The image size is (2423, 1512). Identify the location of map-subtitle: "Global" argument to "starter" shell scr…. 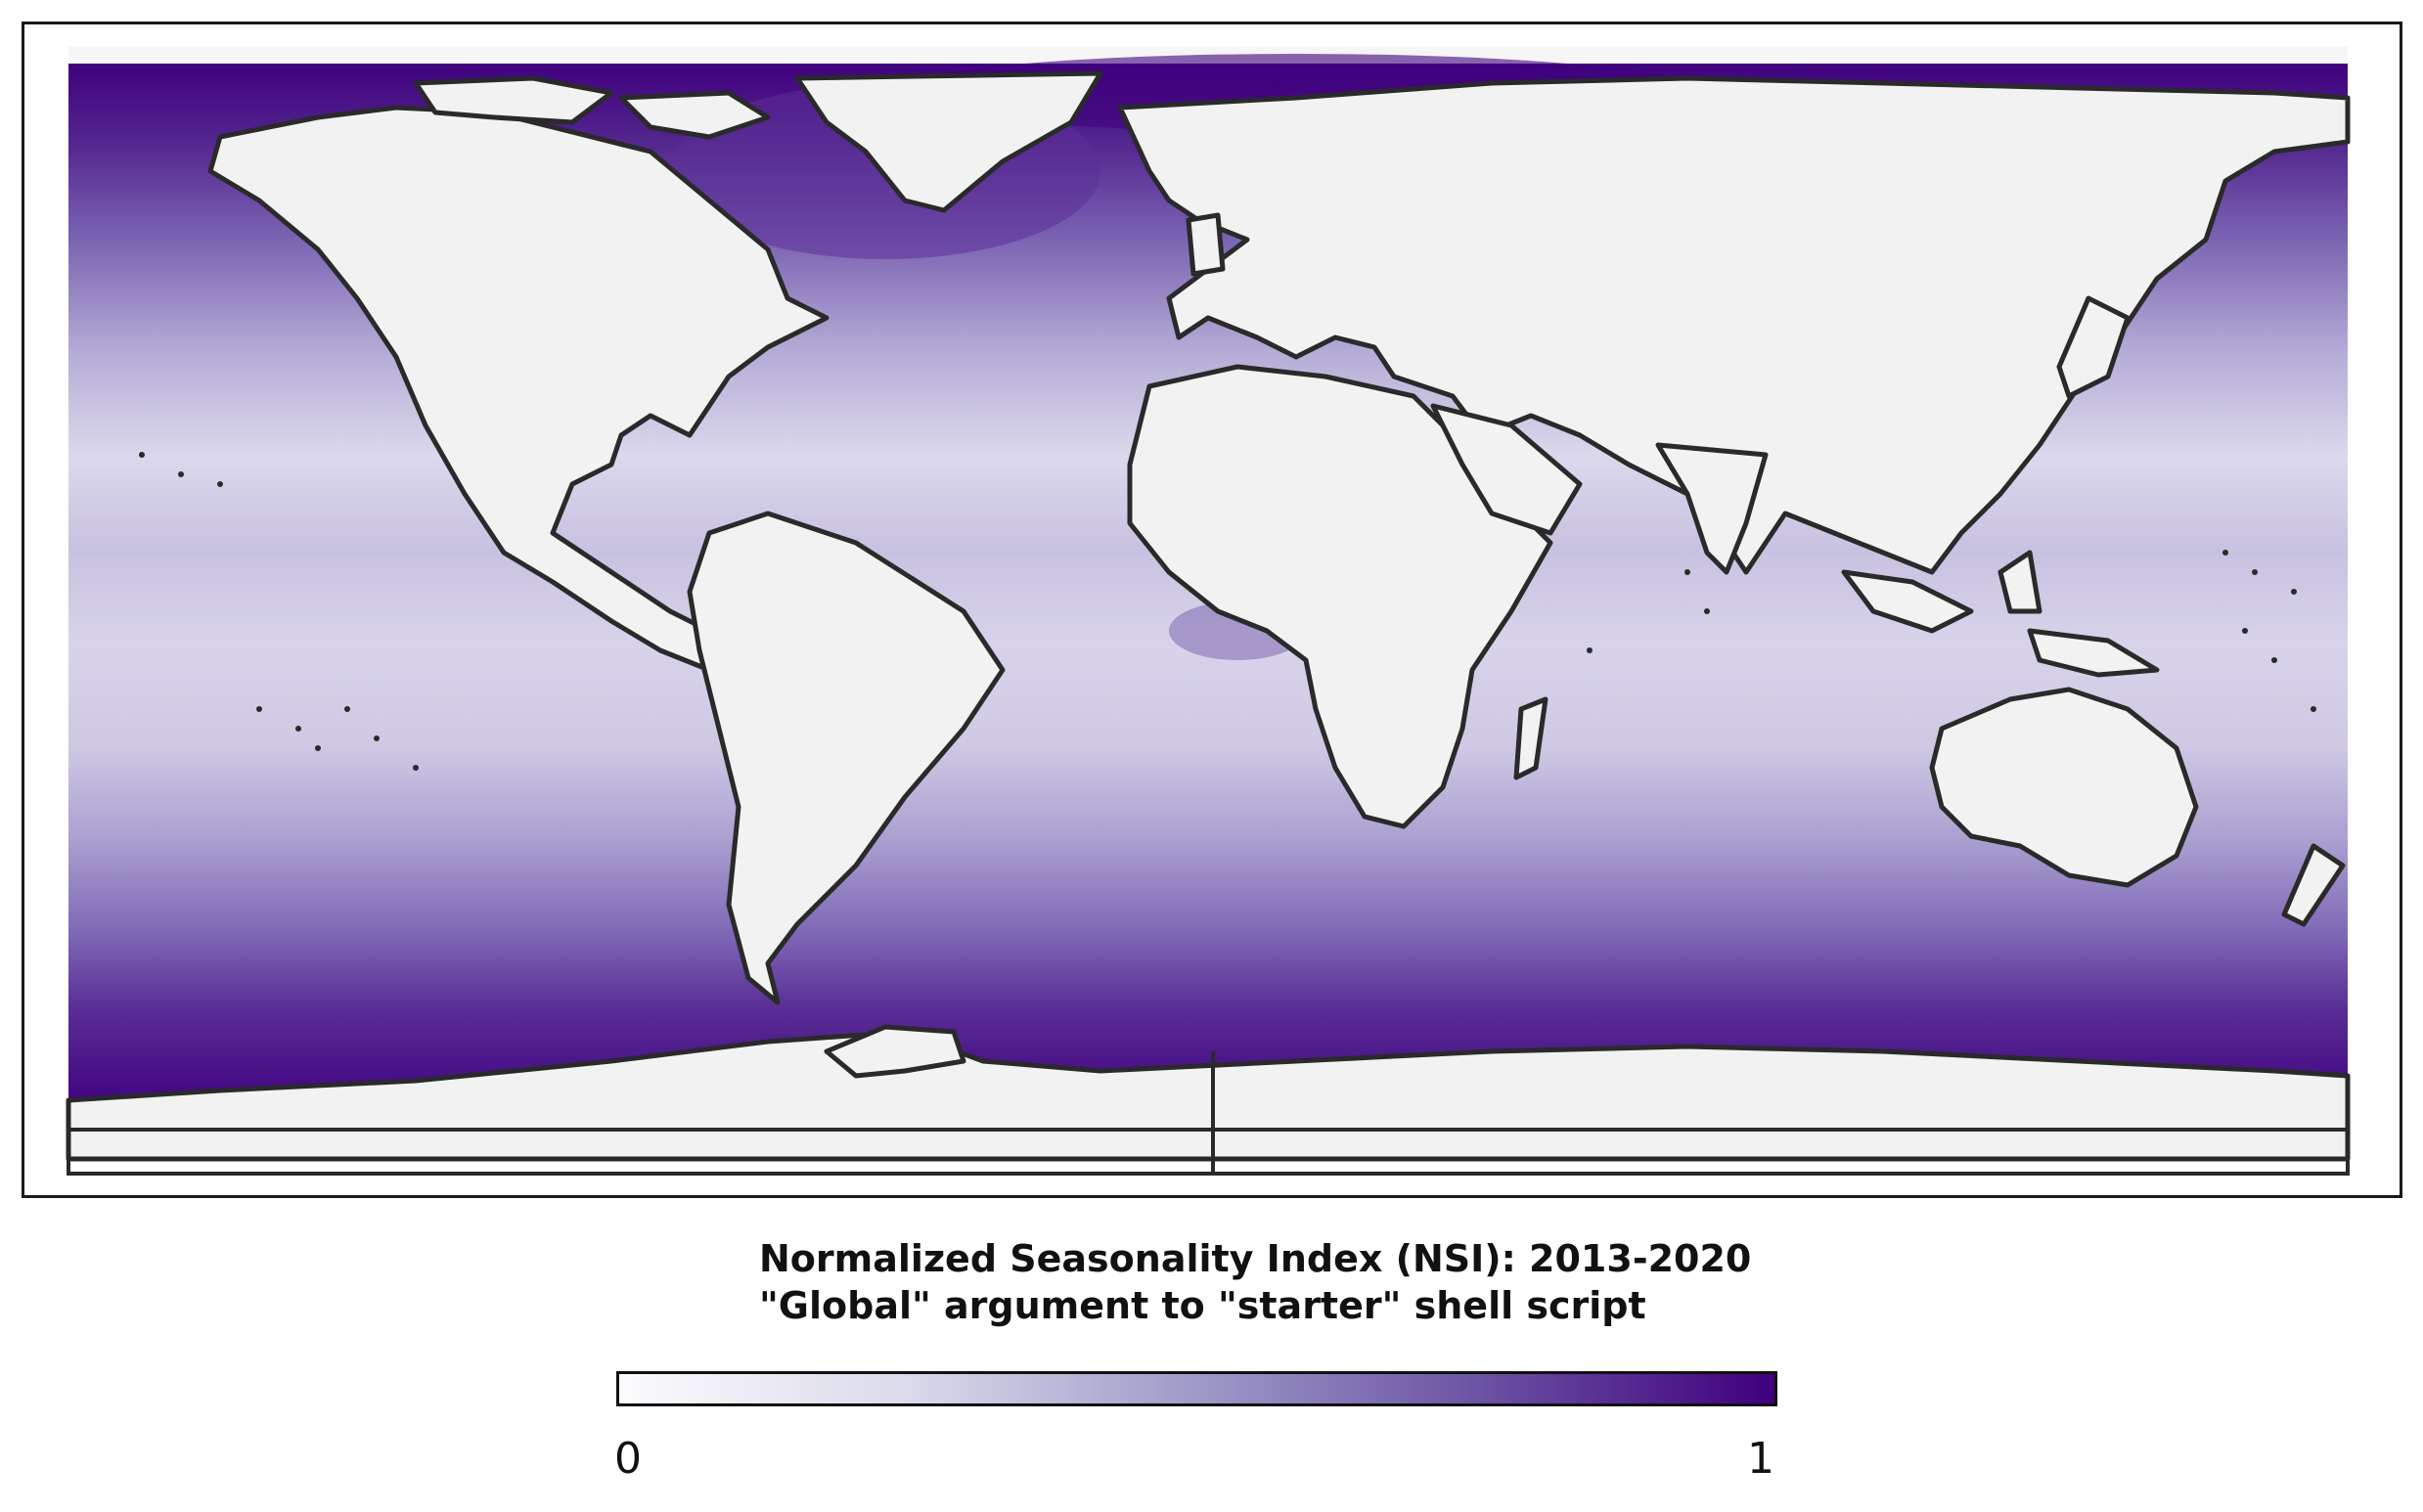
(1203, 1305).